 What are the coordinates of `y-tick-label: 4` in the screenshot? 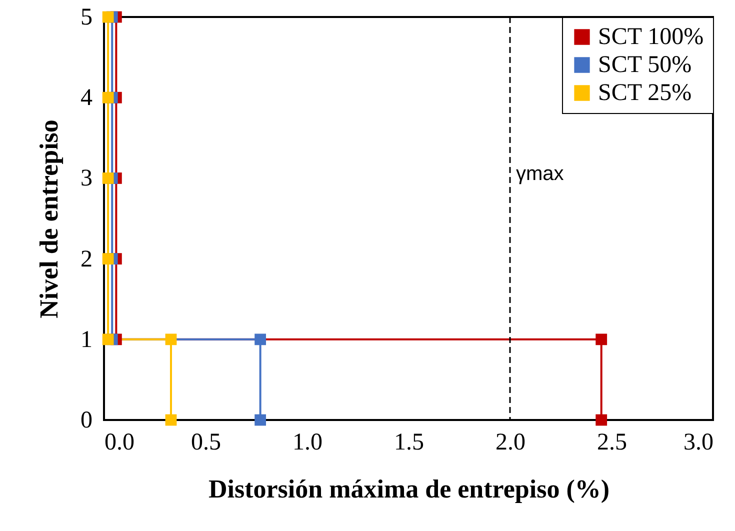 It's located at (86, 98).